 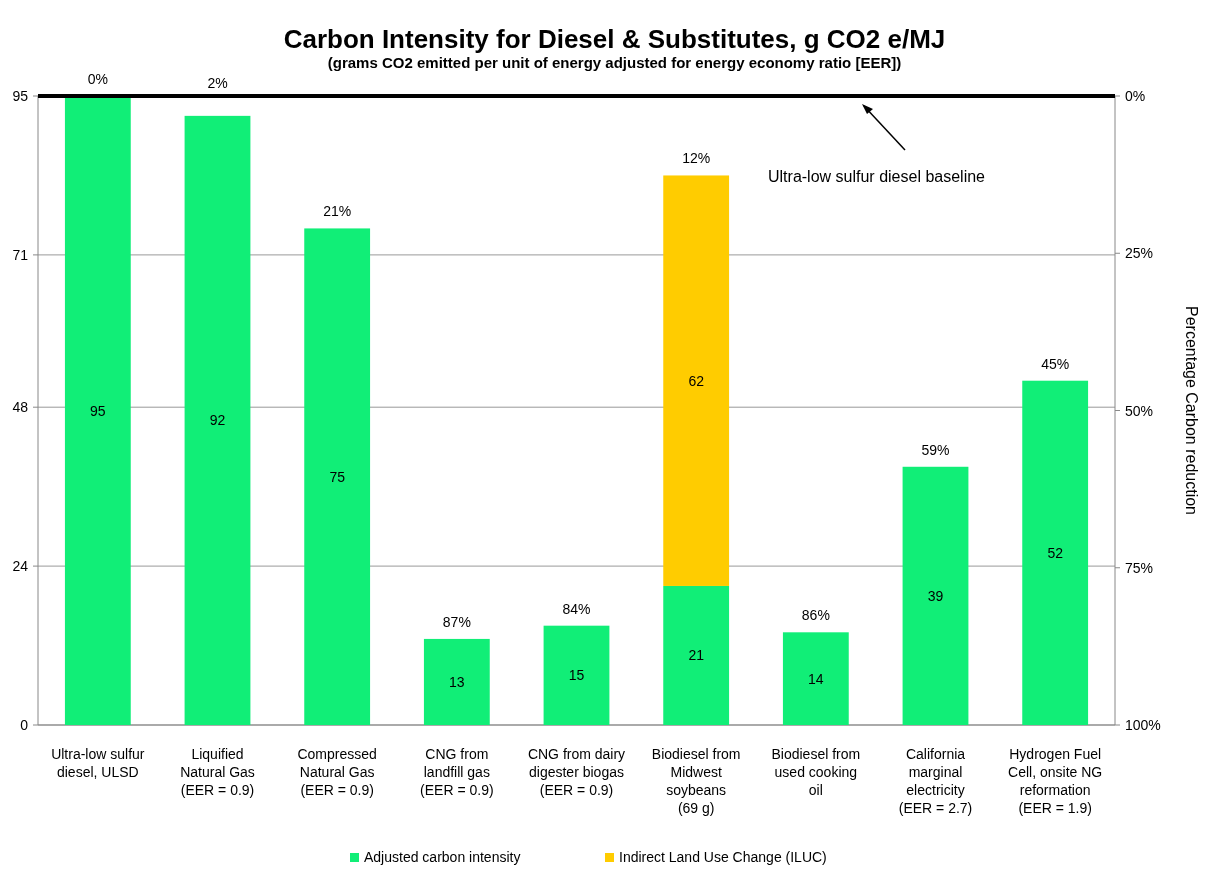 What do you see at coordinates (1139, 253) in the screenshot?
I see `y2-tick-label: 25%` at bounding box center [1139, 253].